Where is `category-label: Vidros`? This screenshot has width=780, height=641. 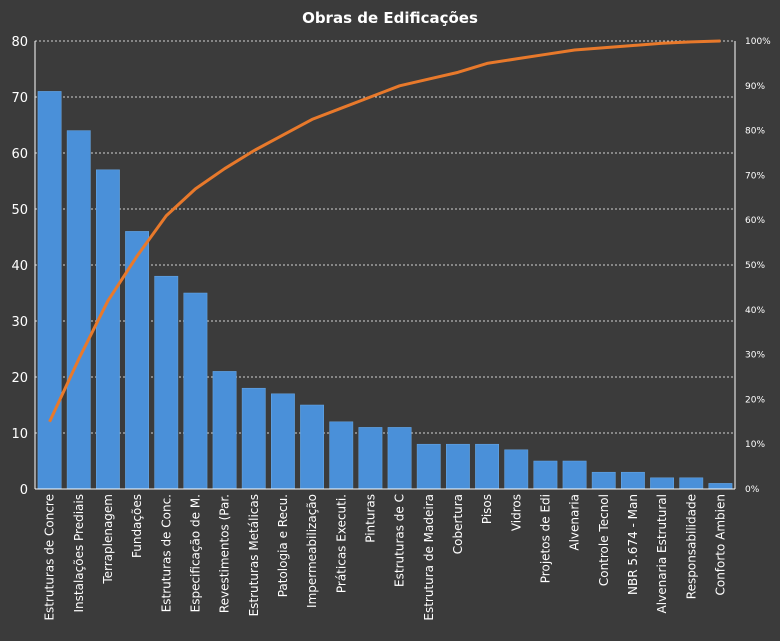 category-label: Vidros is located at coordinates (516, 512).